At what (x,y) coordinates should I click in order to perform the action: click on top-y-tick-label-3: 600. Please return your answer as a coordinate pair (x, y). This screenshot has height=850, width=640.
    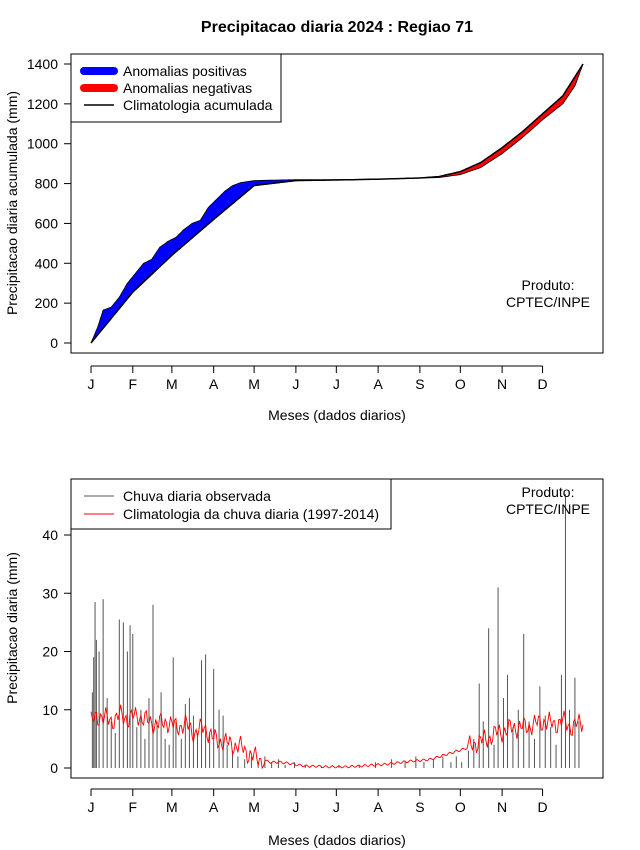
    Looking at the image, I should click on (47, 223).